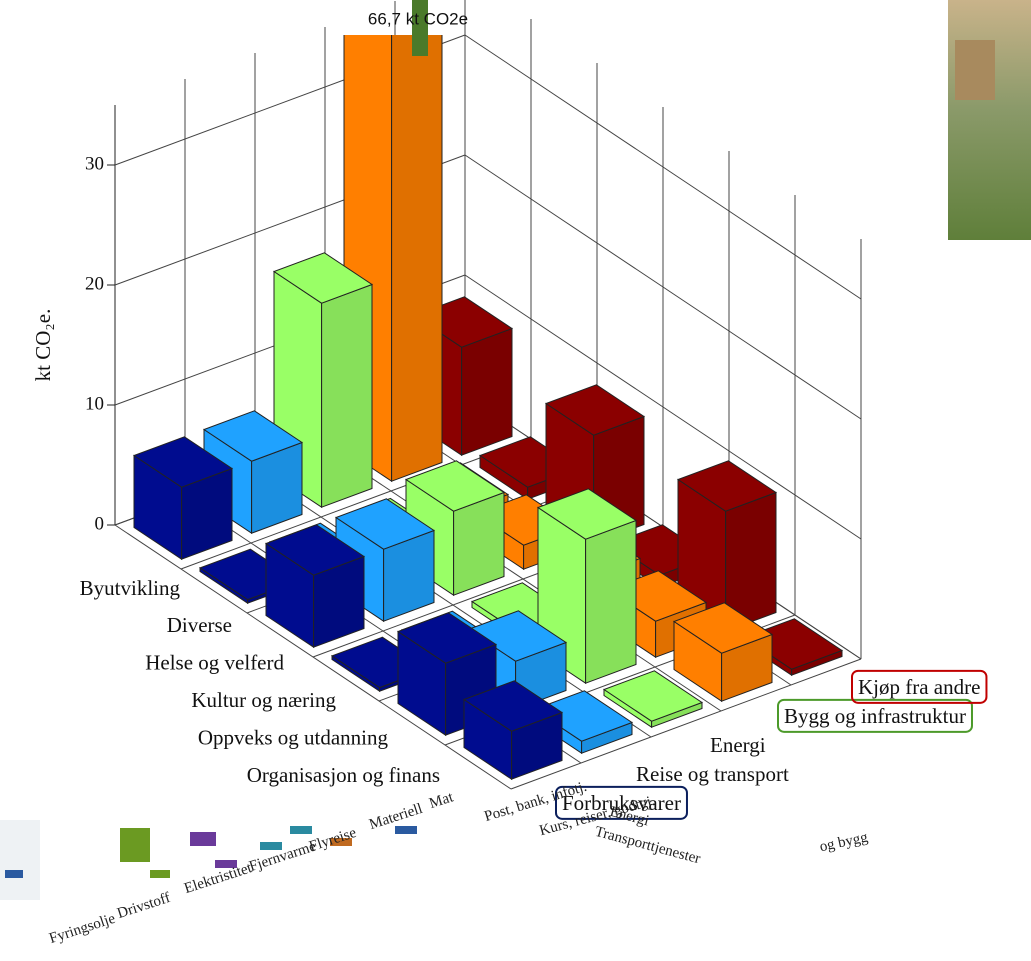 The width and height of the screenshot is (1031, 961). What do you see at coordinates (208, 860) in the screenshot?
I see `background-chart` at bounding box center [208, 860].